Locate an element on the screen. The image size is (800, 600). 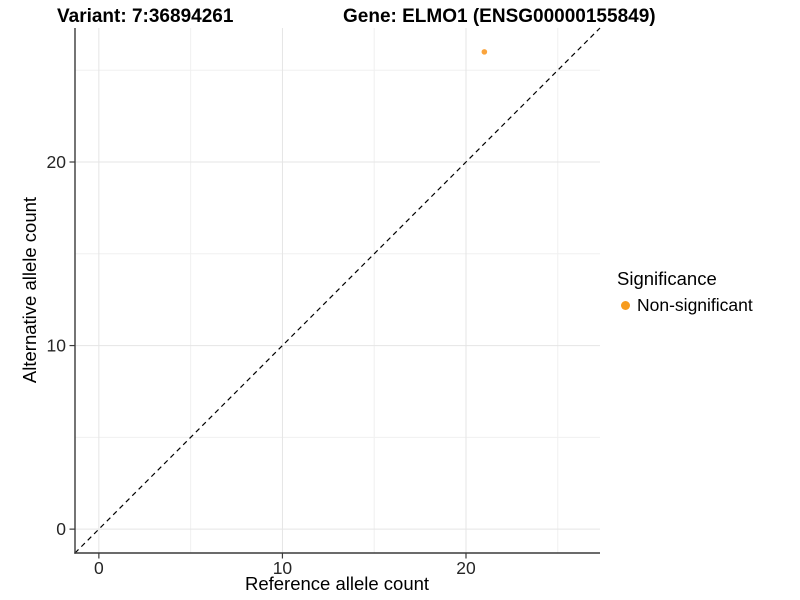
legend: Significance Non-significant is located at coordinates (685, 292).